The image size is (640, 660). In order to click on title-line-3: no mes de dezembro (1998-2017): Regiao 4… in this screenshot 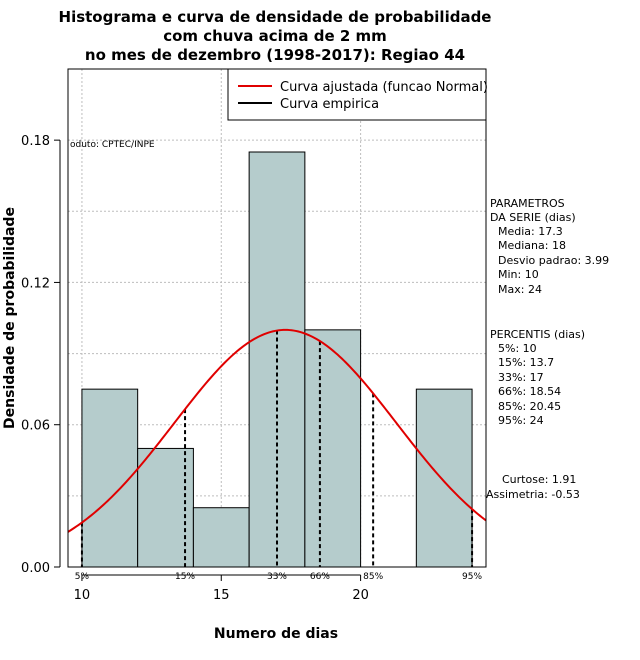, I will do `click(275, 55)`.